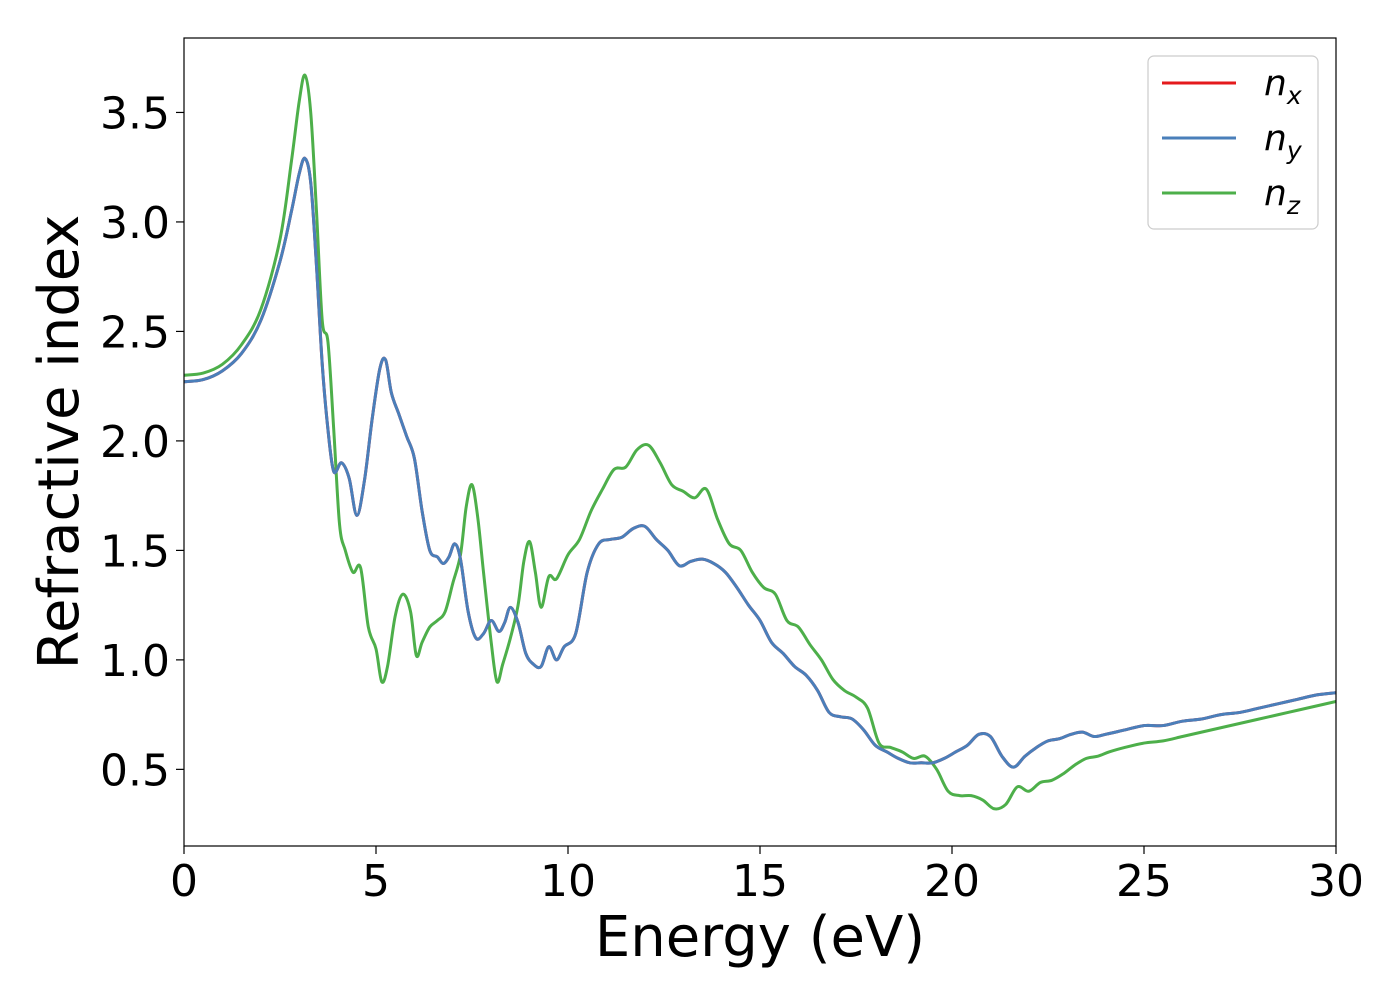 The width and height of the screenshot is (1400, 1000). Describe the element at coordinates (135, 770) in the screenshot. I see `y-tick-label: 0.5` at that location.